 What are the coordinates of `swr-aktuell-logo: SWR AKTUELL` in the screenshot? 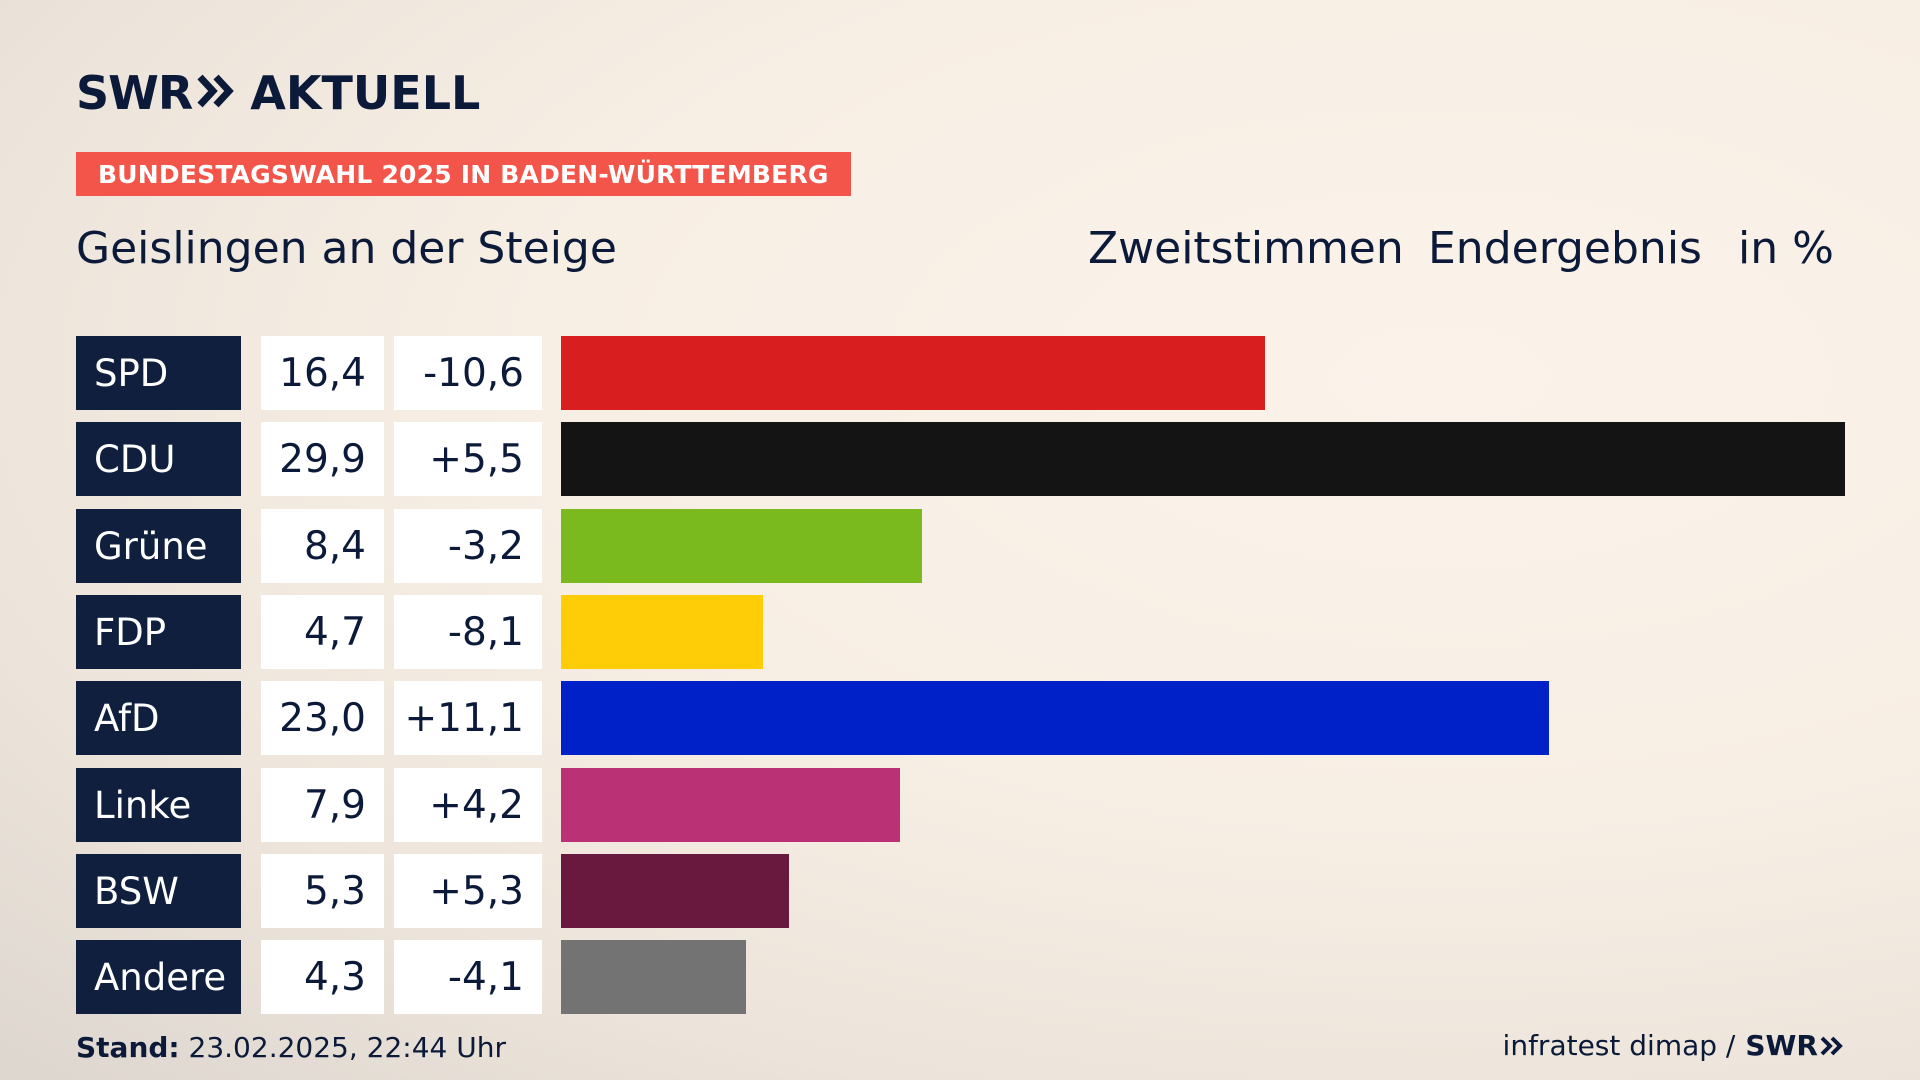 It's located at (278, 93).